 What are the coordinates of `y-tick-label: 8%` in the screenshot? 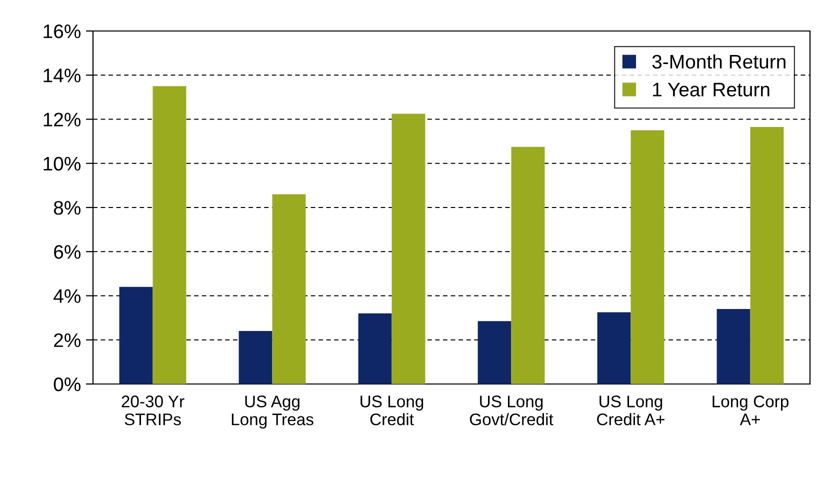 It's located at (67, 207).